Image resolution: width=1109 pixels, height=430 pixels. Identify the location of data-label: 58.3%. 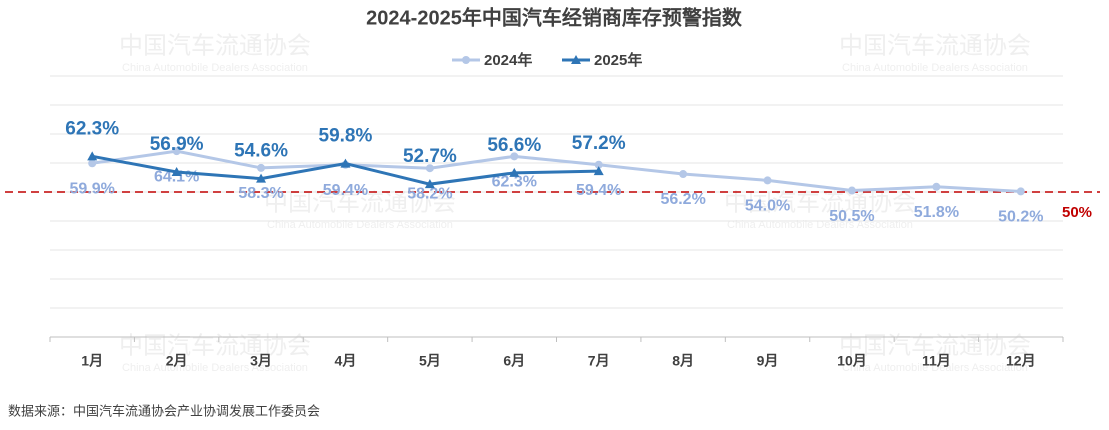
(260, 193).